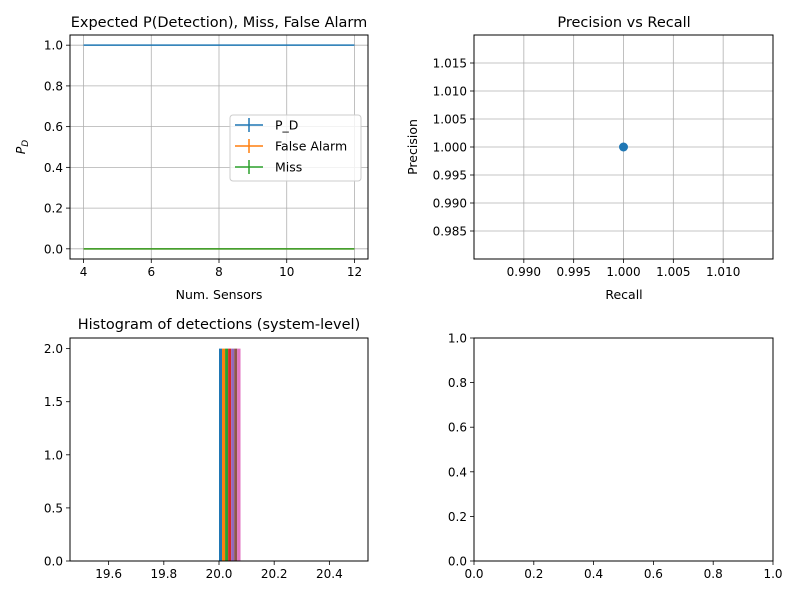  Describe the element at coordinates (450, 204) in the screenshot. I see `y-tick-label: 0.990` at that location.